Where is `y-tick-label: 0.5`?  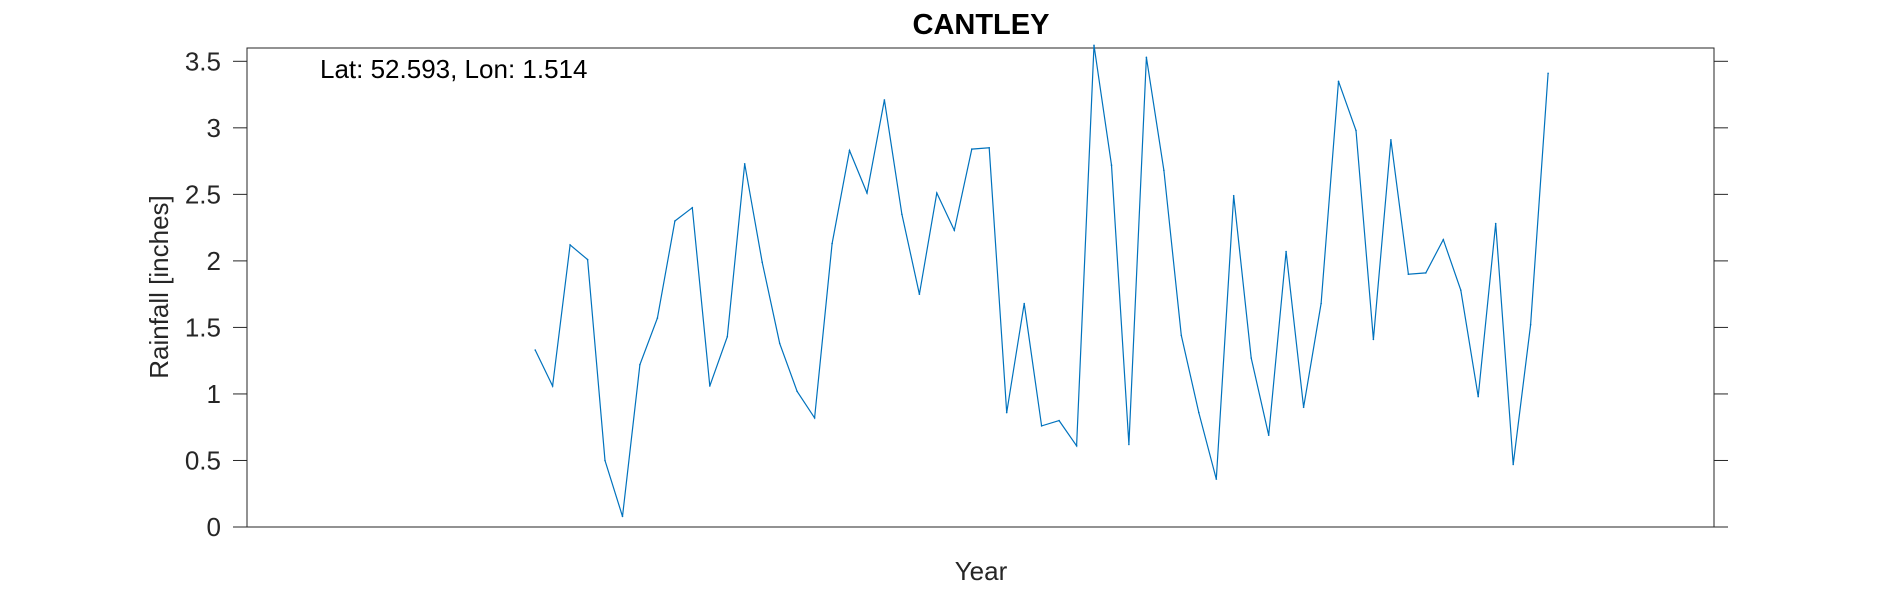
y-tick-label: 0.5 is located at coordinates (203, 460).